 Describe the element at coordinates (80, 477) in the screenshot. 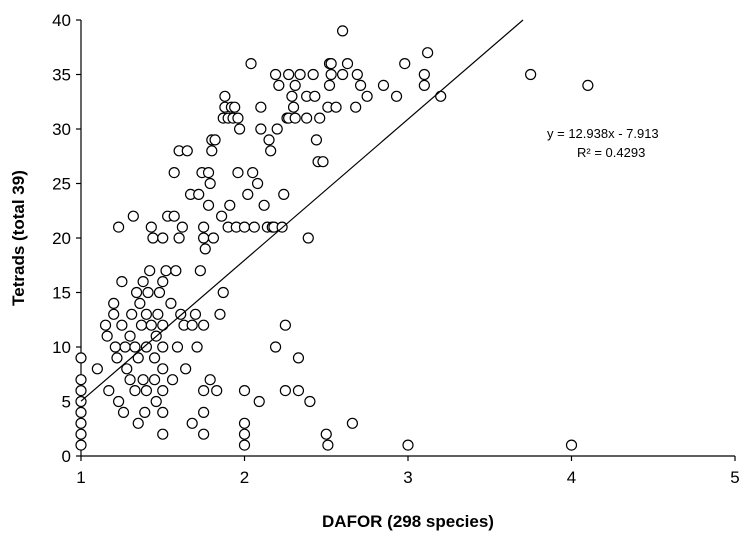

I see `x-tick-label: 1` at that location.